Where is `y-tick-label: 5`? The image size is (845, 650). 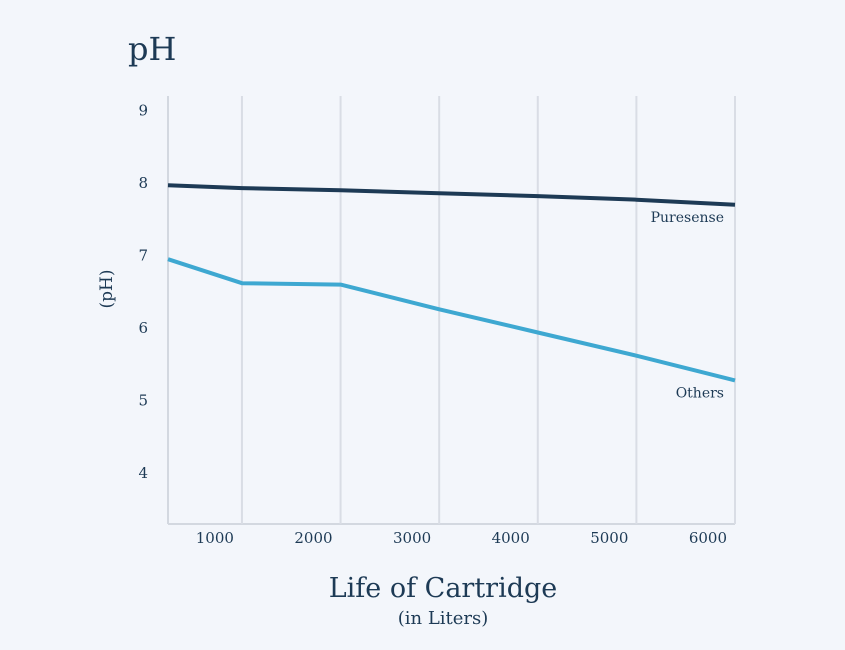 y-tick-label: 5 is located at coordinates (143, 401).